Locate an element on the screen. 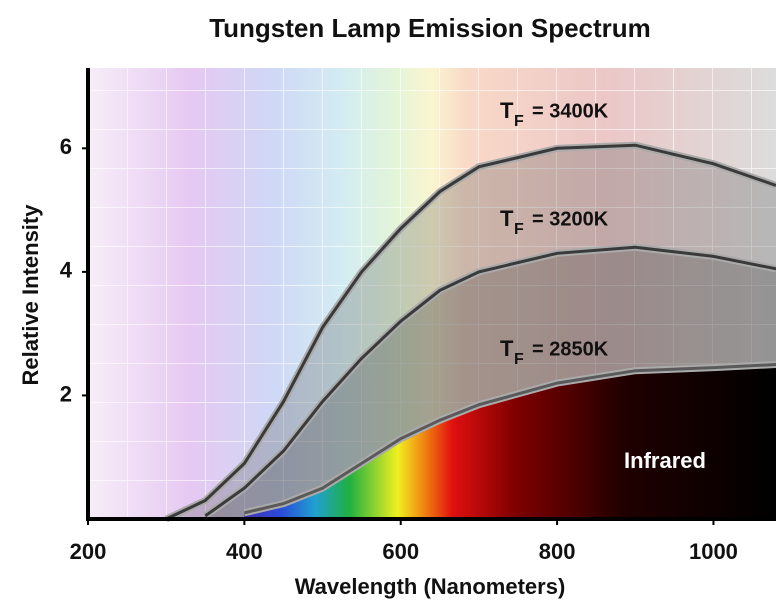  x-tick-label: 400 is located at coordinates (244, 551).